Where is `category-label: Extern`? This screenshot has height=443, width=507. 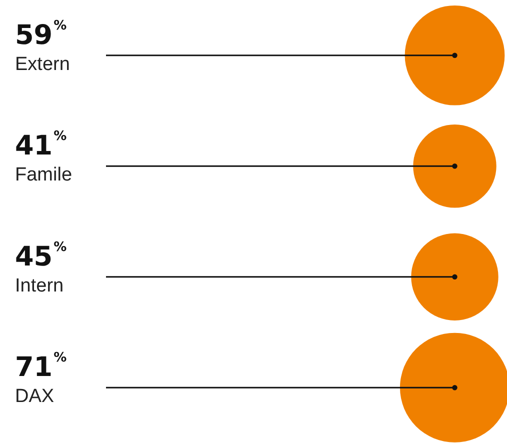
category-label: Extern is located at coordinates (42, 64).